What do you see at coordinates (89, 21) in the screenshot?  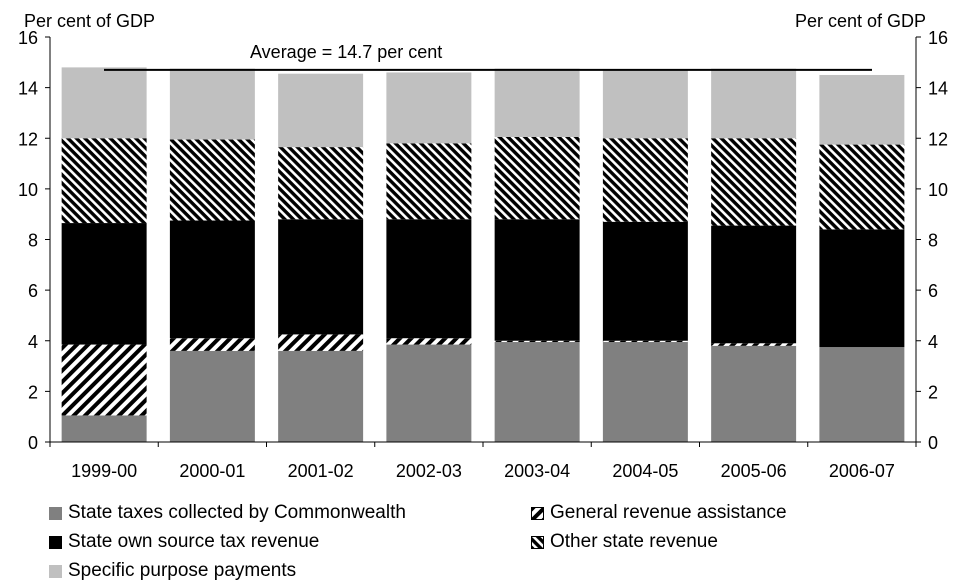 I see `left-axis-title: Per cent of GDP` at bounding box center [89, 21].